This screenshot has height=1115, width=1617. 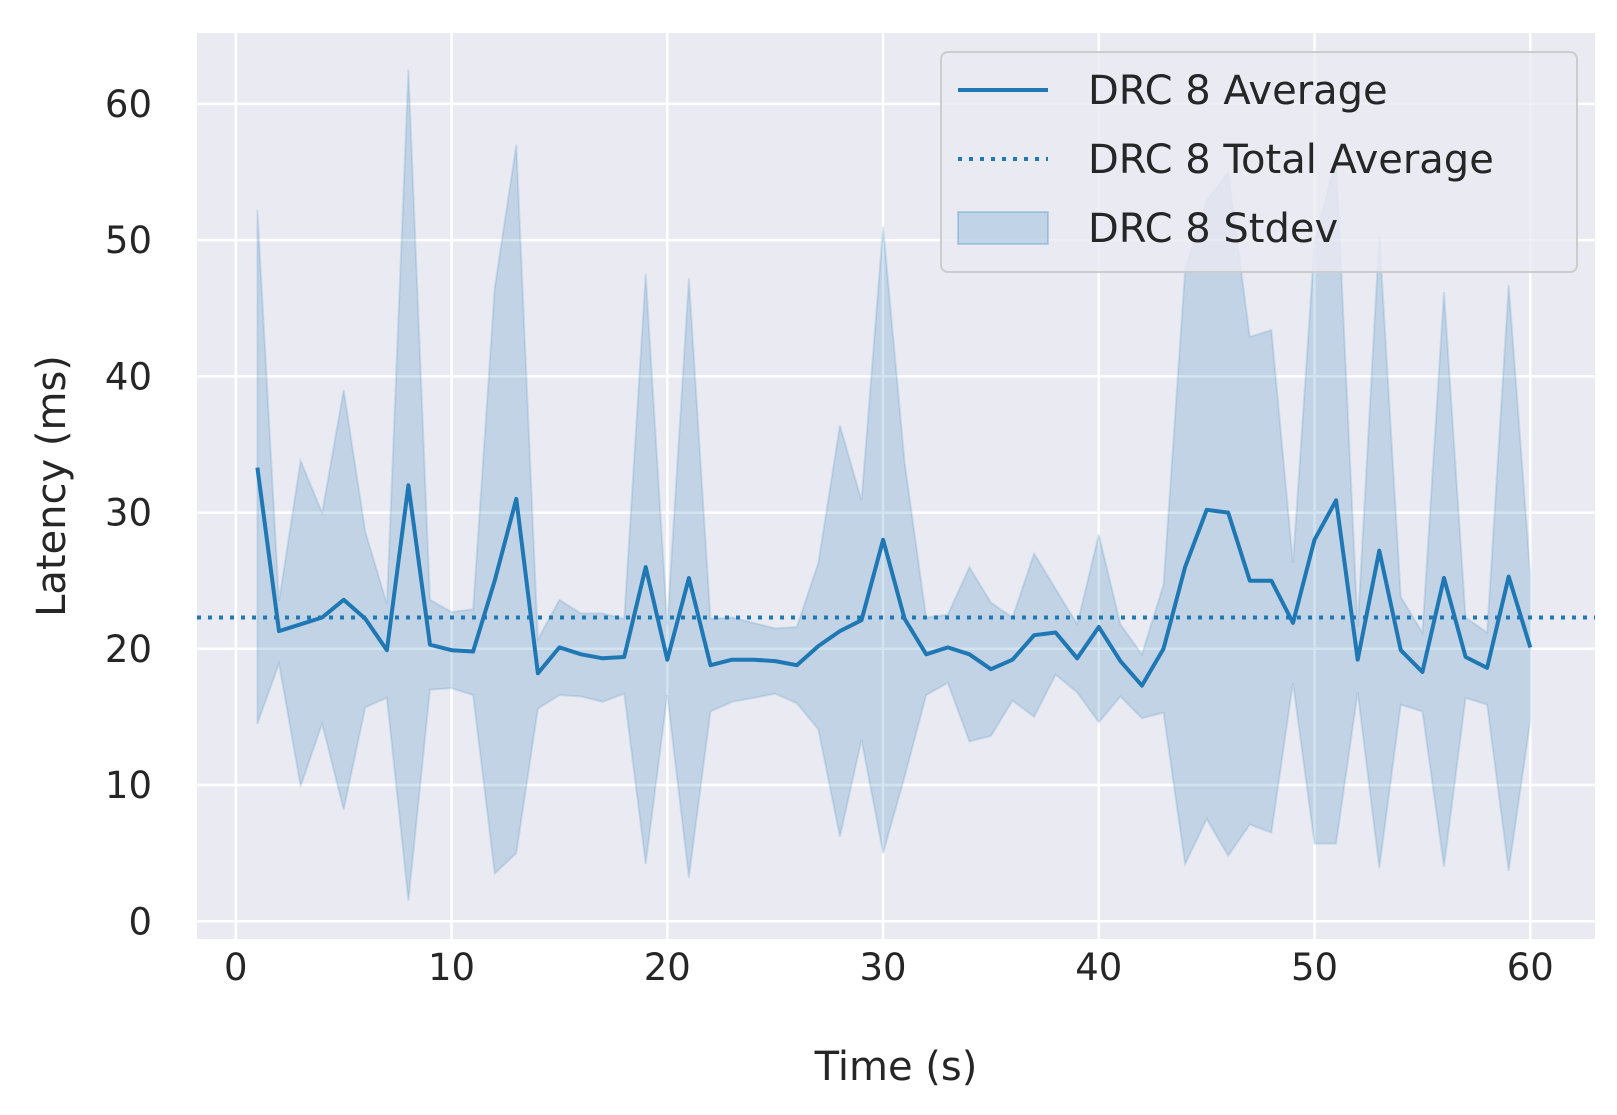 What do you see at coordinates (236, 967) in the screenshot?
I see `x-tick-label: 0` at bounding box center [236, 967].